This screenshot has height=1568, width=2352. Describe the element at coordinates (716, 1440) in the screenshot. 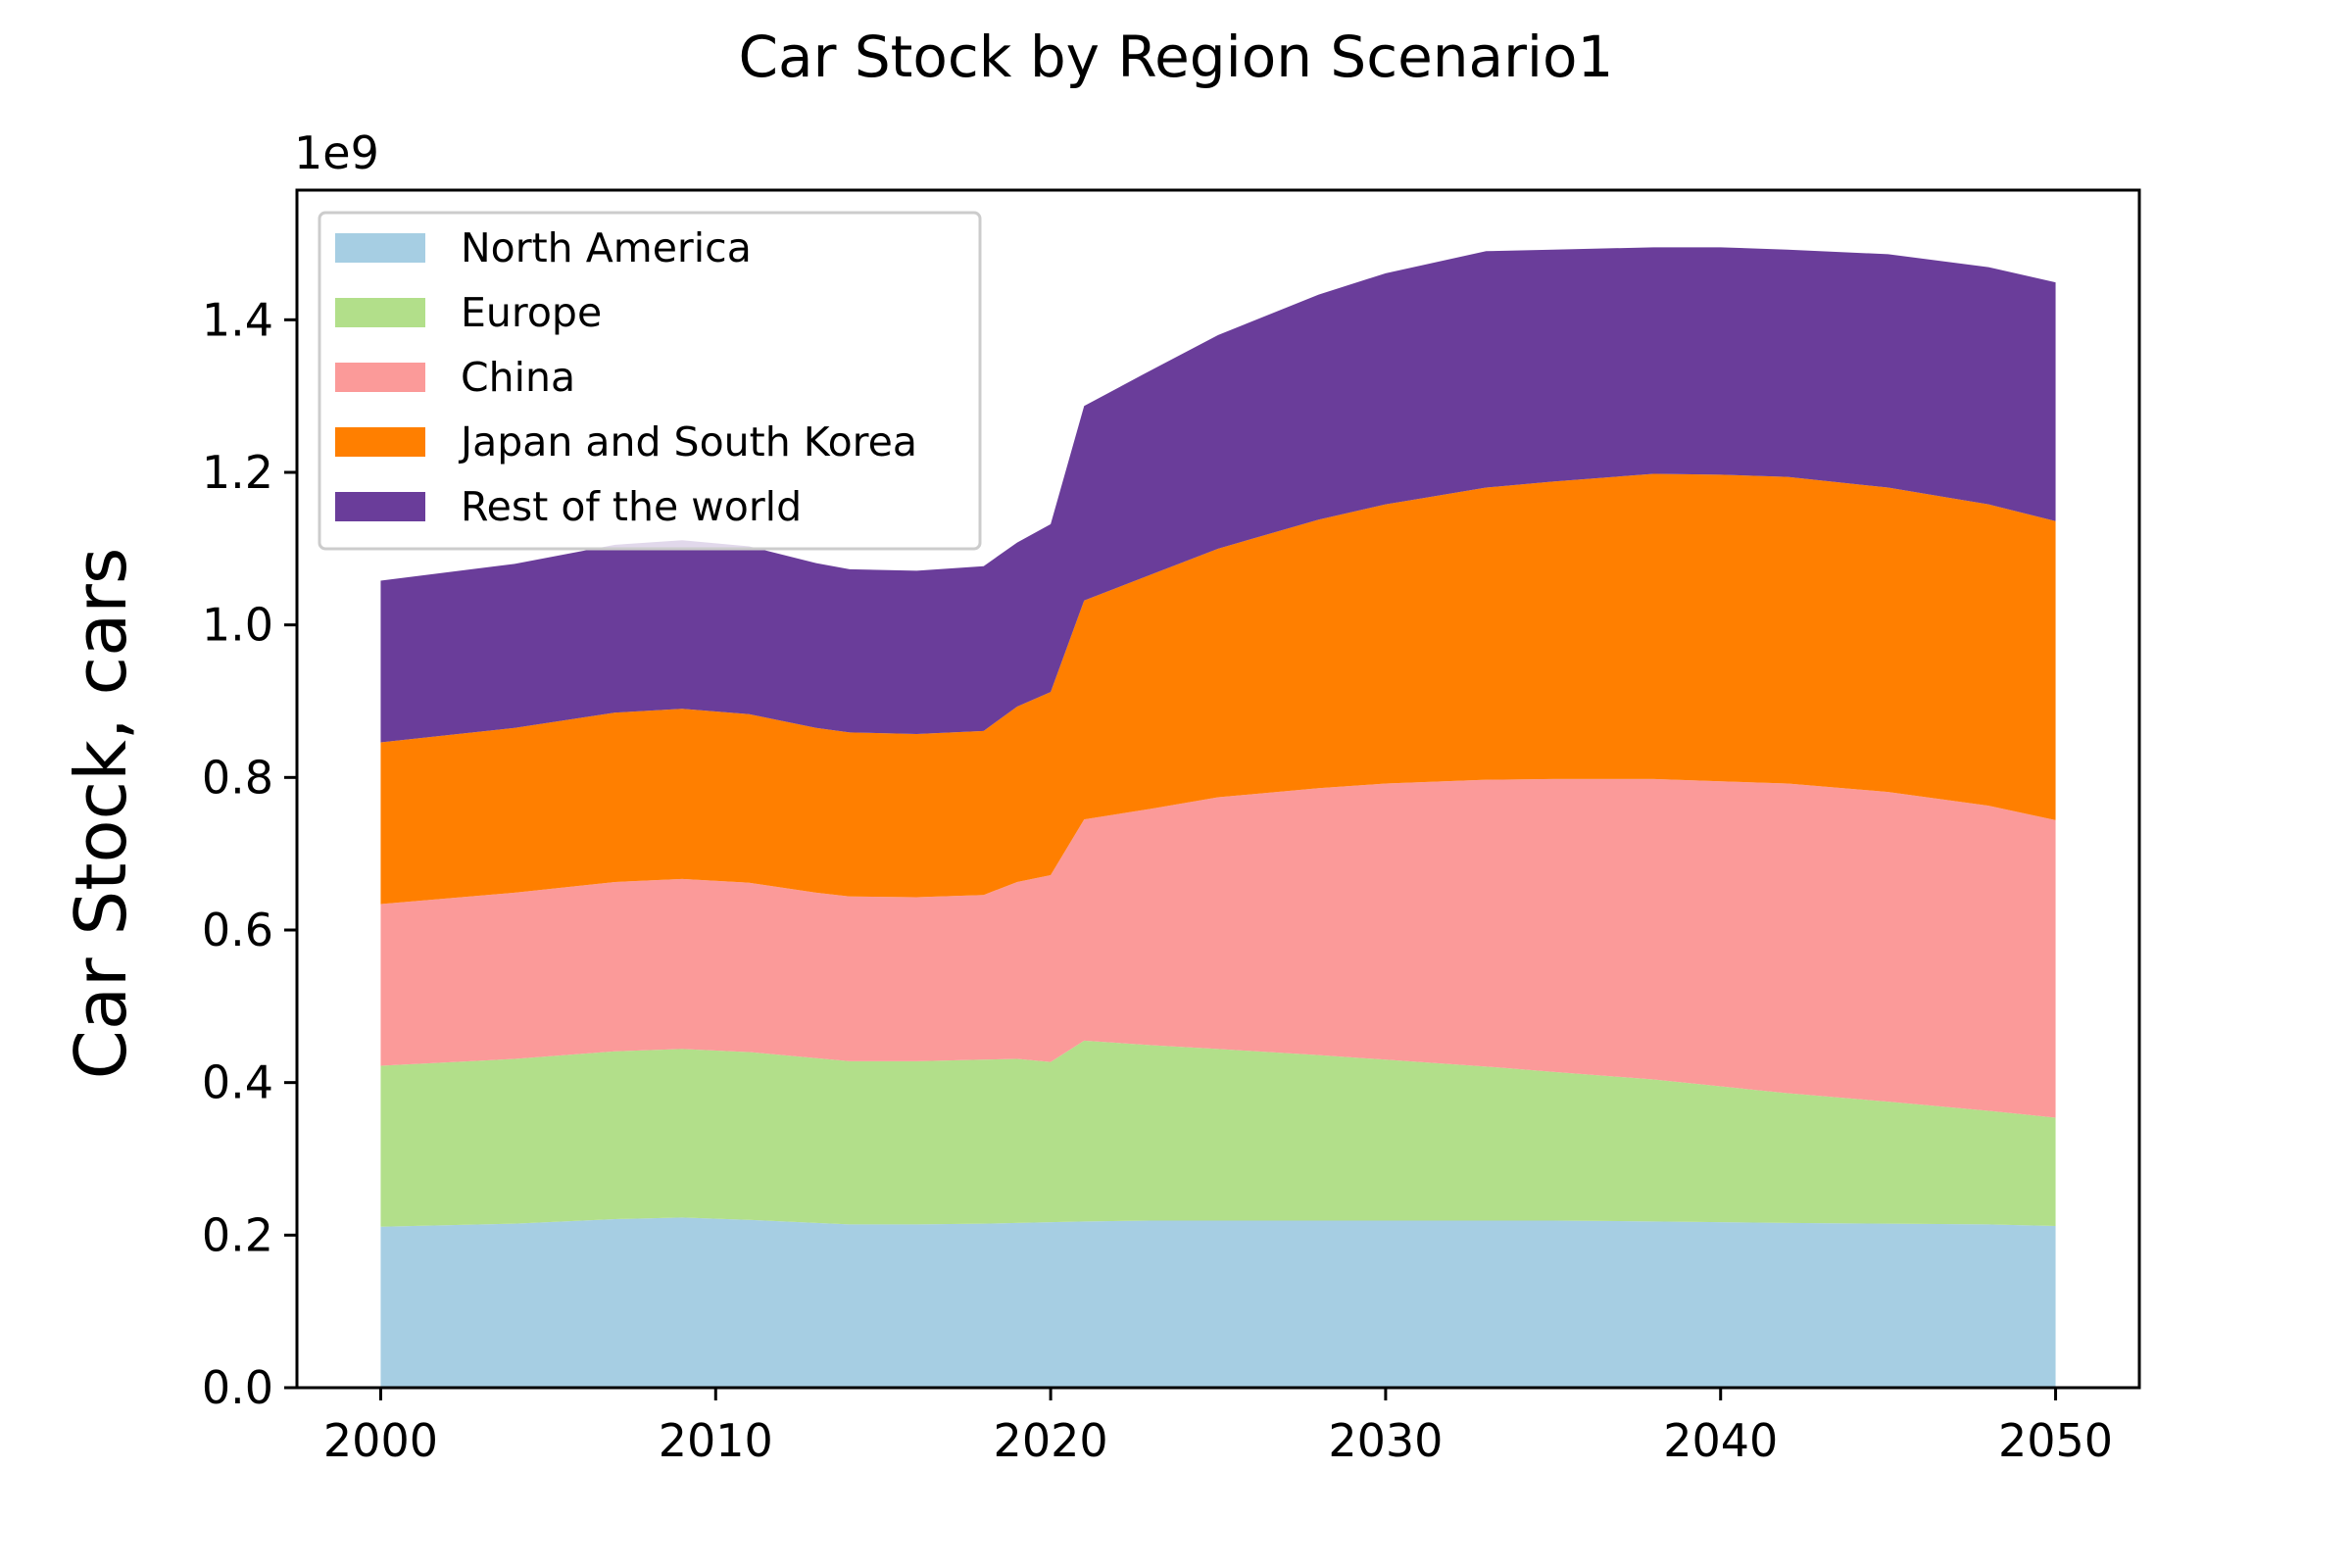

I see `x-tick-label: 2010` at that location.